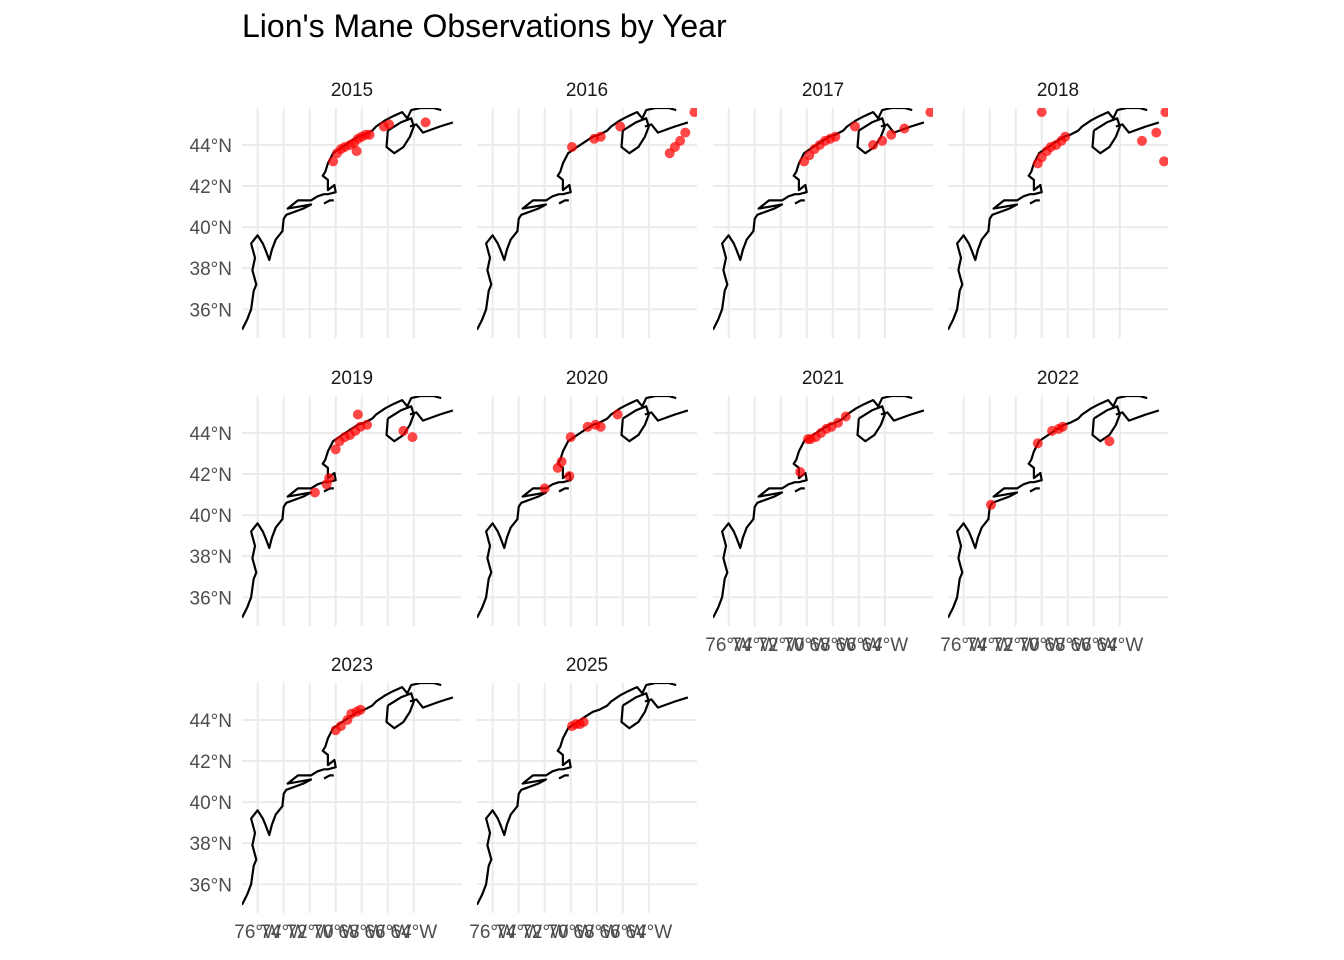  I want to click on y-tick-label: 38°N, so click(211, 269).